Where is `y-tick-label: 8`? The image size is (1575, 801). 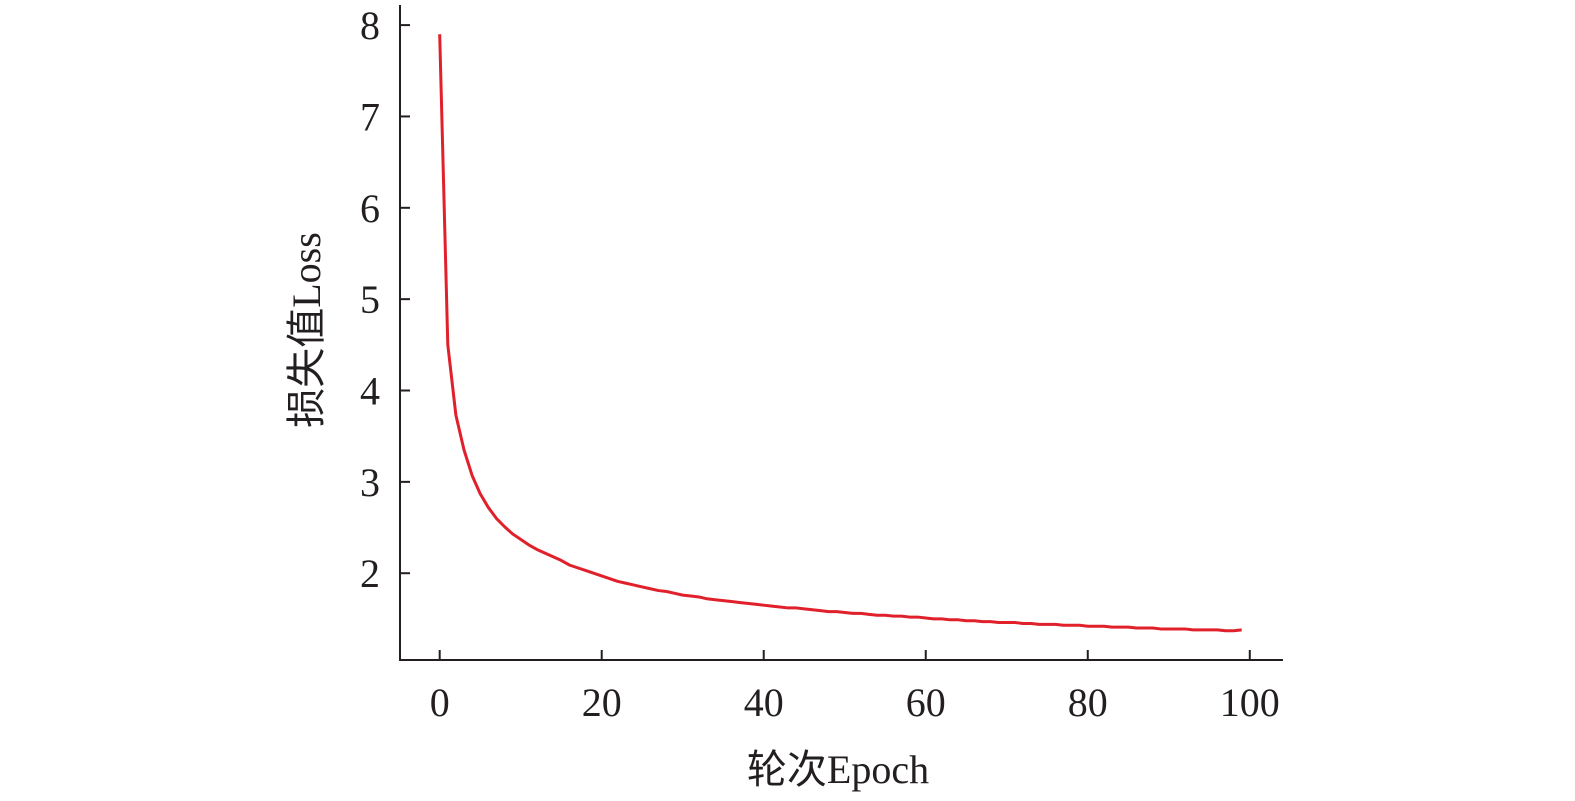 y-tick-label: 8 is located at coordinates (370, 25).